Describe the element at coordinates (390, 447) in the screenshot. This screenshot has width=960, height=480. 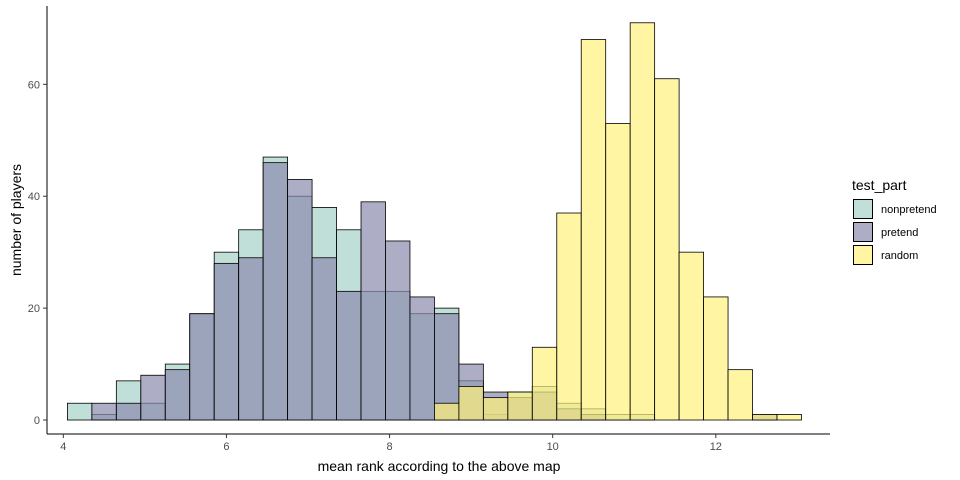
I see `x-tick-label-8: 8` at that location.